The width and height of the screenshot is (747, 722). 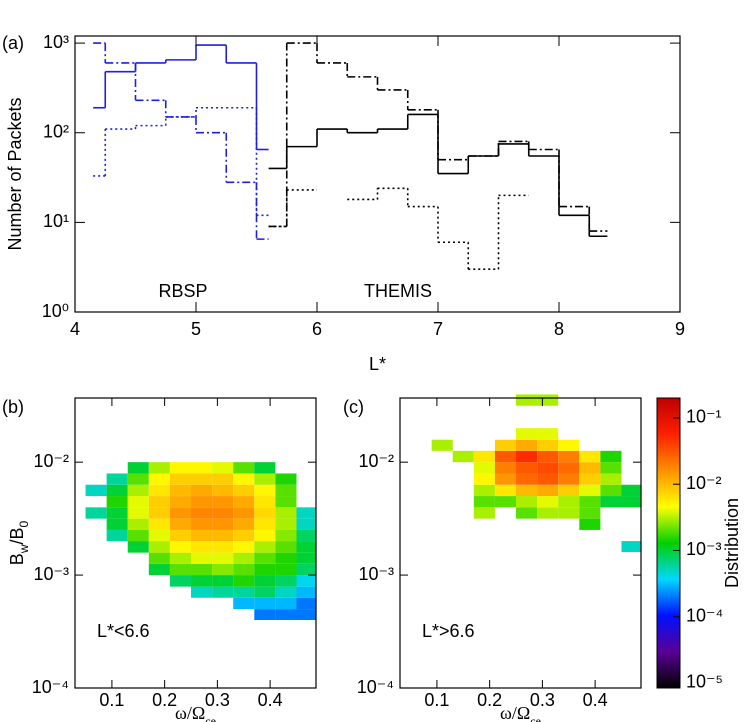 I want to click on annotation: L*<6.6, so click(x=123, y=631).